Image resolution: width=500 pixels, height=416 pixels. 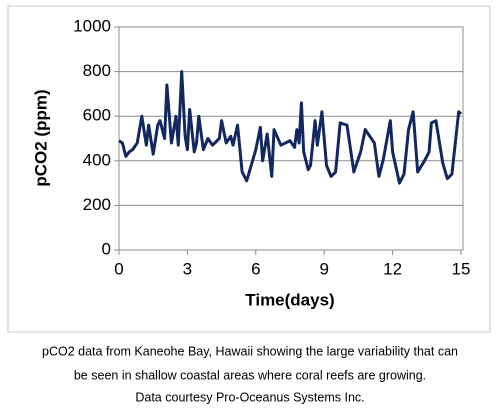 I want to click on y-tick-label: 1000, so click(x=92, y=25).